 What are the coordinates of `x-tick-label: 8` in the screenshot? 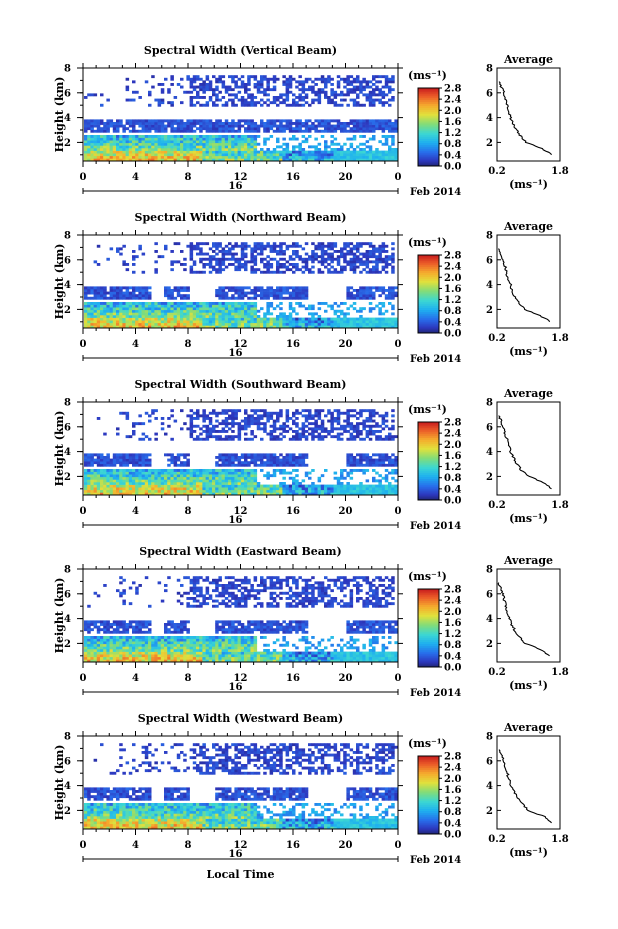 It's located at (188, 344).